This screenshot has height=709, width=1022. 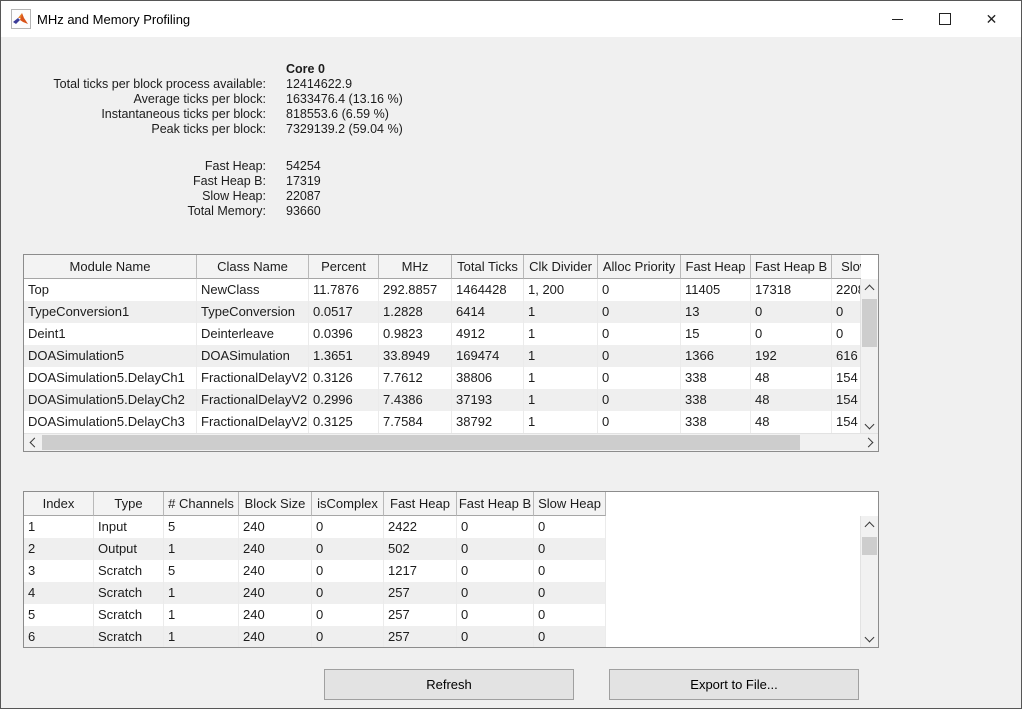 I want to click on table-cell: Output, so click(x=129, y=549).